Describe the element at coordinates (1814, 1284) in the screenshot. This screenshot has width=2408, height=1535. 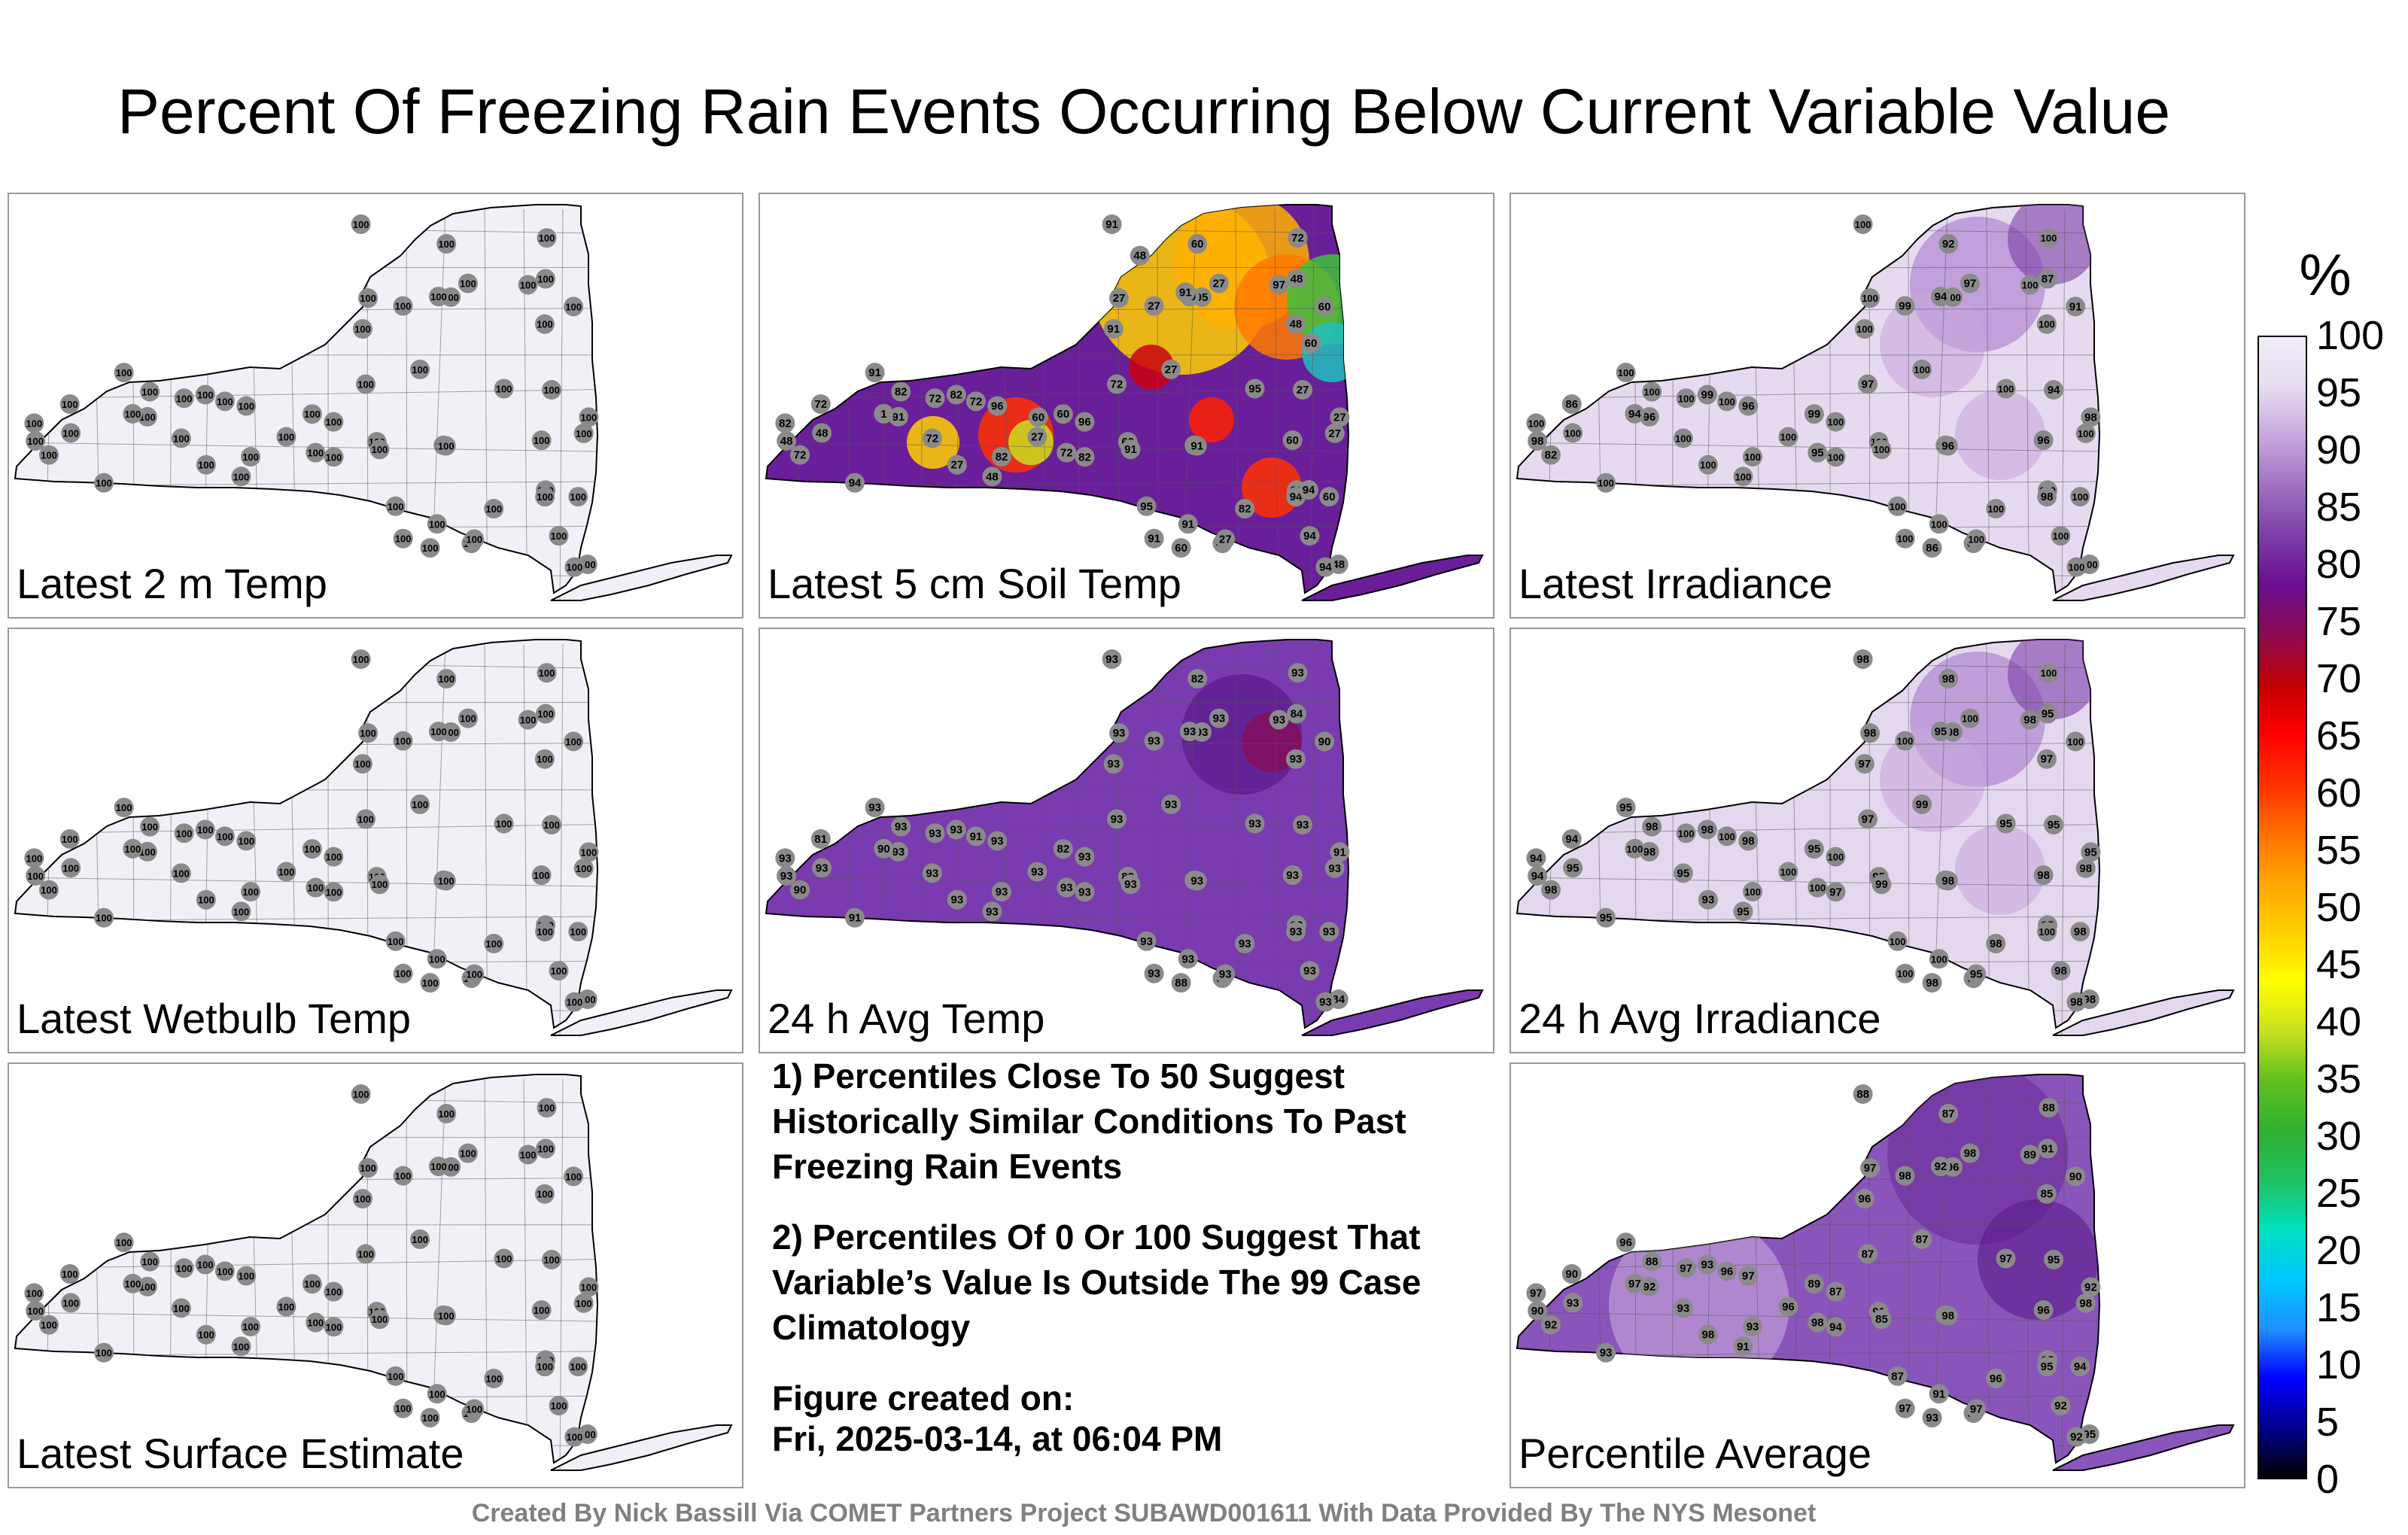
I see `station-value: 89` at that location.